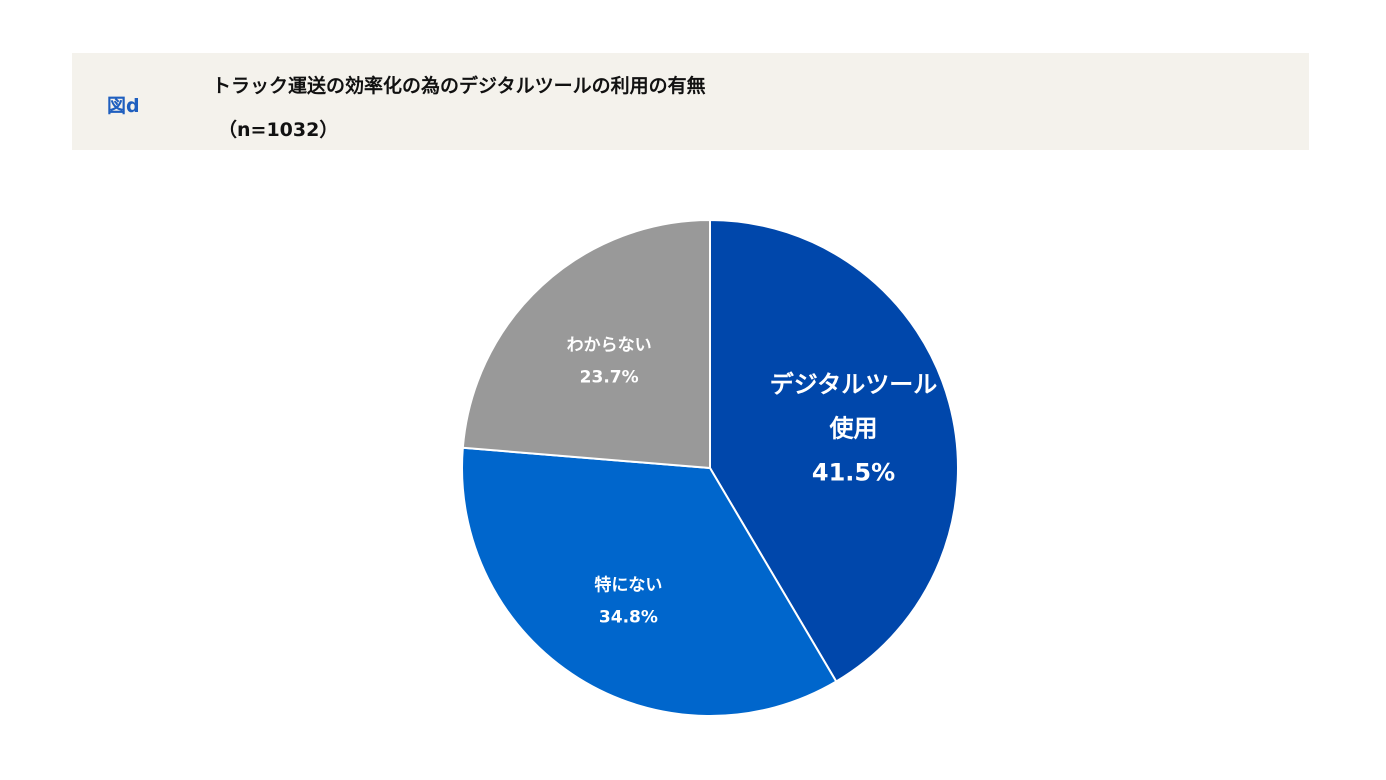 The height and width of the screenshot is (780, 1386). I want to click on slice-value-label: 23.7%, so click(609, 378).